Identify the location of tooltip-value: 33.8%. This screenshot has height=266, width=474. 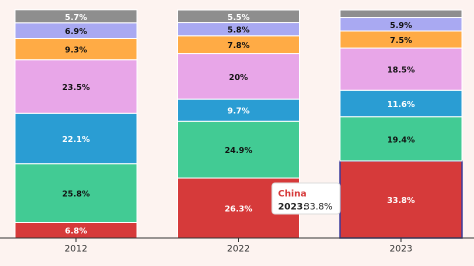
(318, 208).